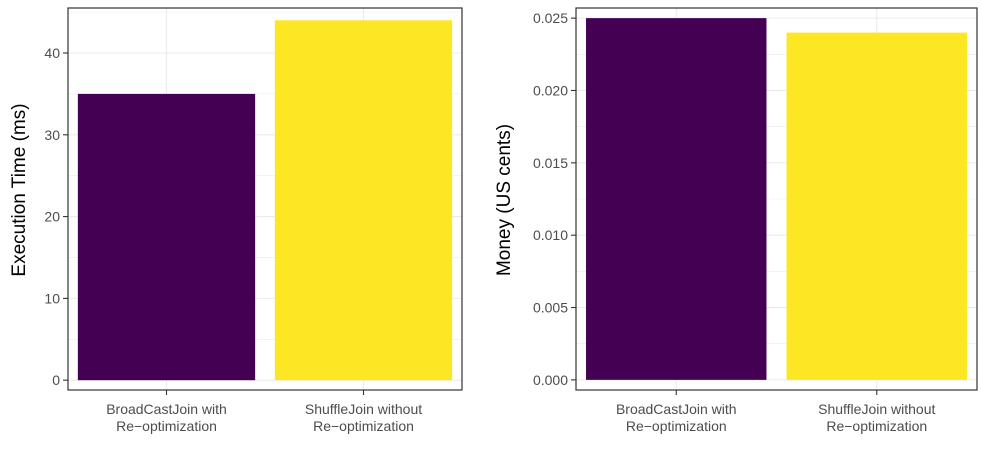 Image resolution: width=981 pixels, height=449 pixels. Describe the element at coordinates (52, 53) in the screenshot. I see `y-tick-label: 40` at that location.